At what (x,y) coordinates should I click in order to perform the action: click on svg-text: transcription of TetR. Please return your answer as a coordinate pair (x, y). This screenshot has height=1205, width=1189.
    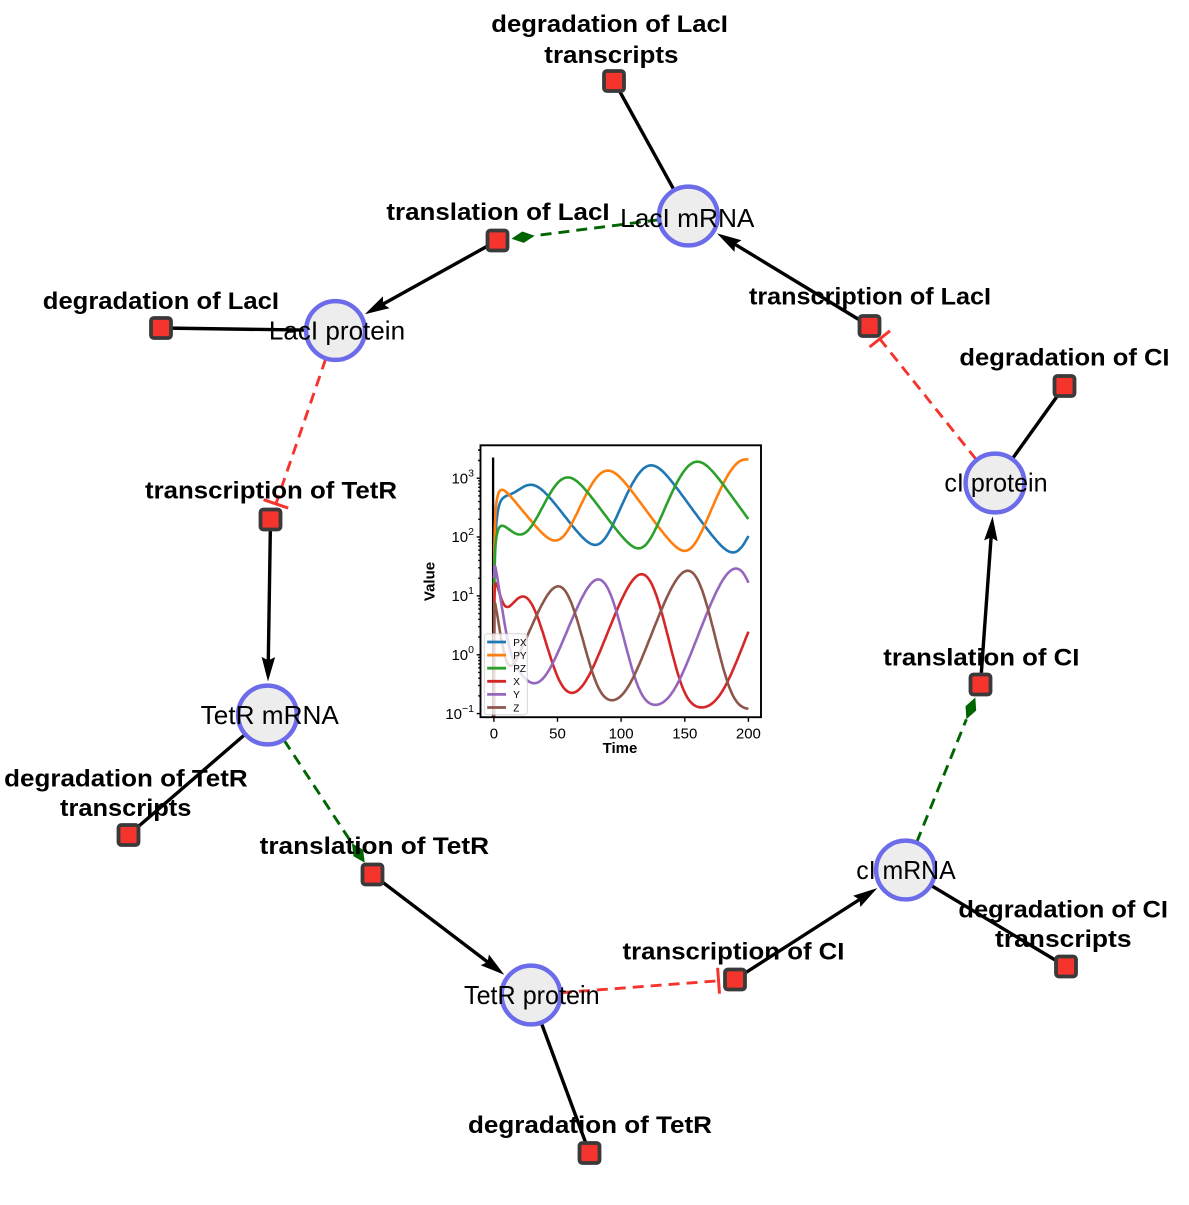
    Looking at the image, I should click on (271, 491).